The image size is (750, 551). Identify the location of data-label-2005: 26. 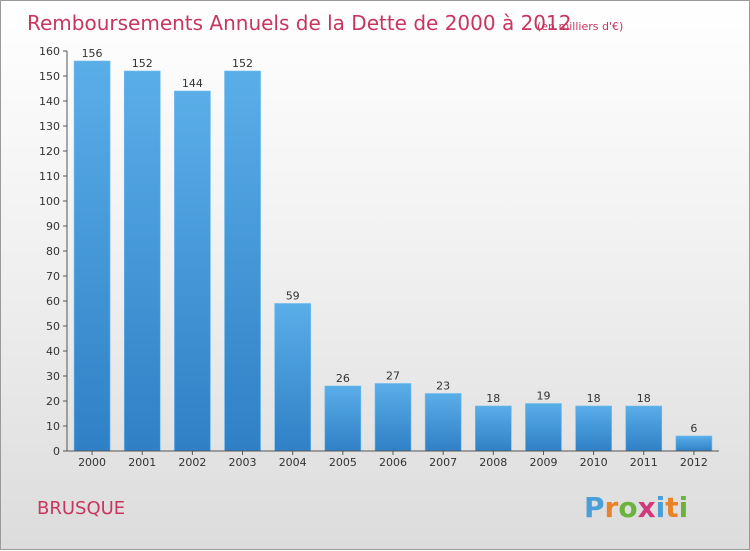
(343, 378).